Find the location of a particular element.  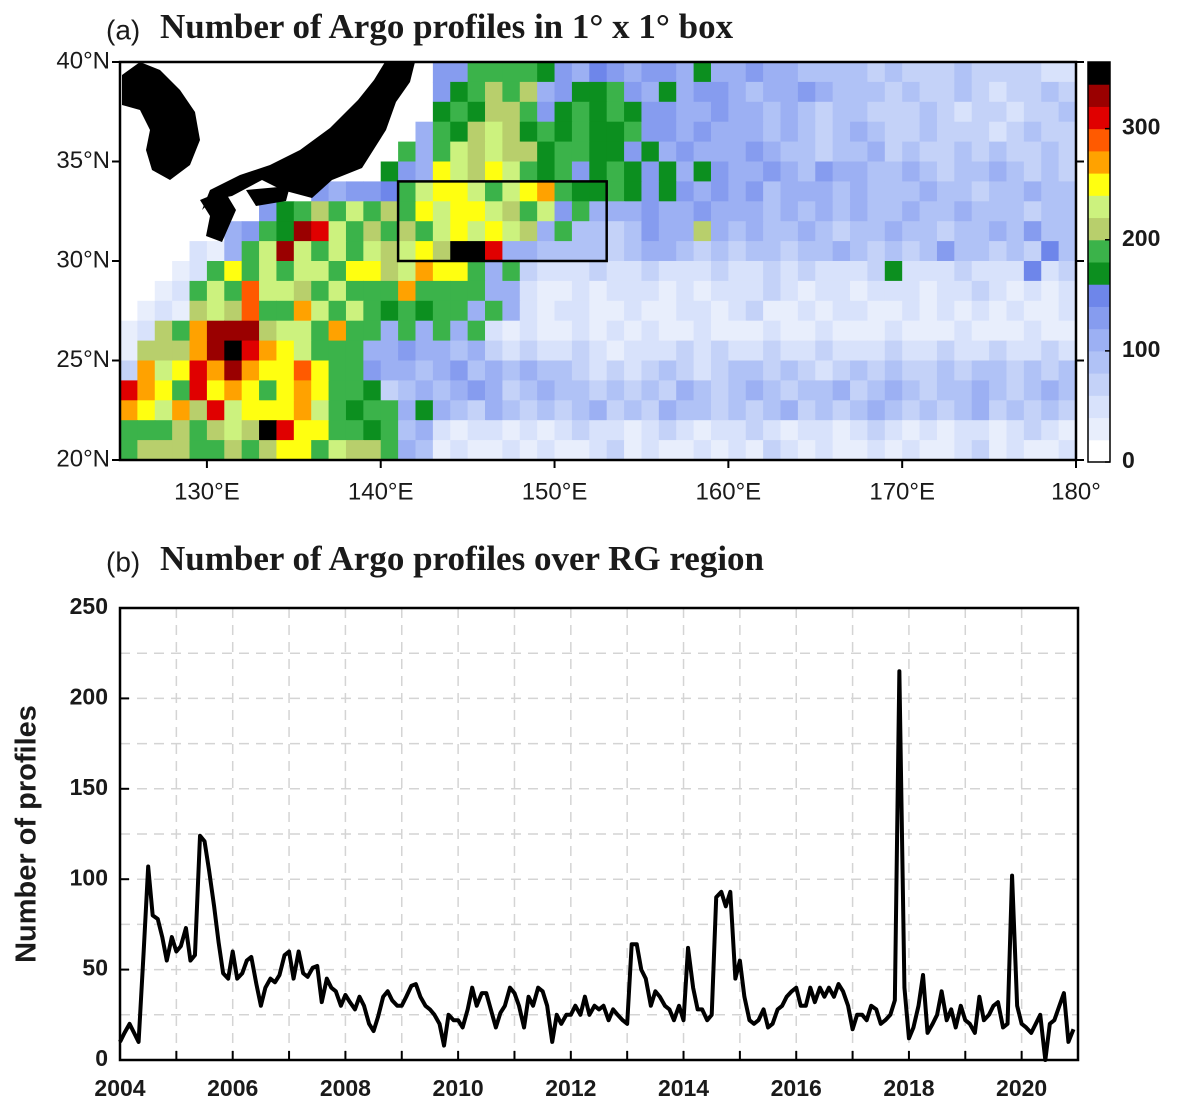

y-tick-label: 30°N is located at coordinates (83, 259).